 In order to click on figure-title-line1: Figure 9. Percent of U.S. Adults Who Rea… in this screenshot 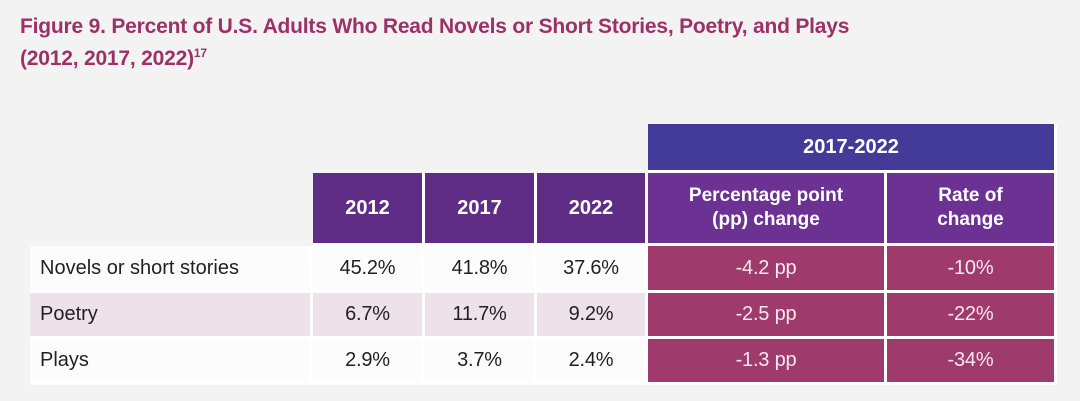, I will do `click(435, 26)`.